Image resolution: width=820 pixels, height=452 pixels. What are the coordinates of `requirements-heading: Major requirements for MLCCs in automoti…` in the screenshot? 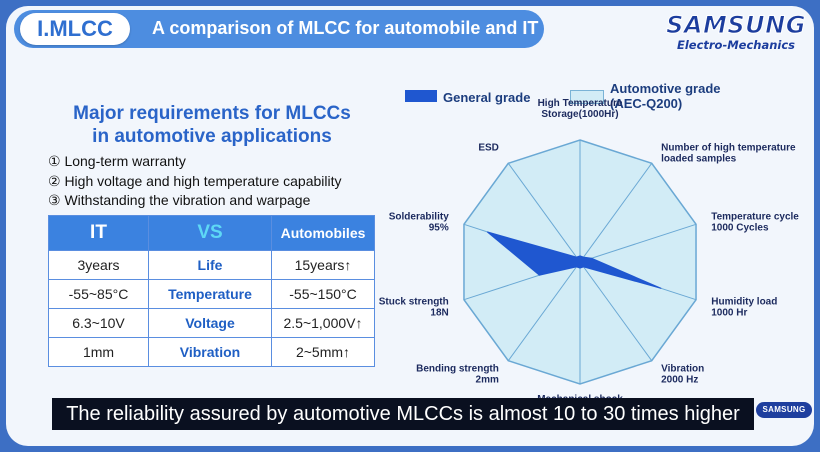 It's located at (212, 125).